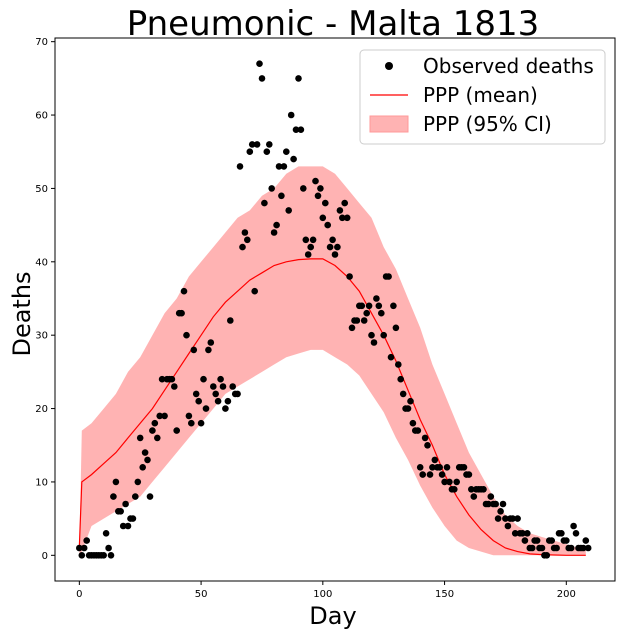 This screenshot has width=623, height=639. I want to click on y-tick-label: 70, so click(41, 42).